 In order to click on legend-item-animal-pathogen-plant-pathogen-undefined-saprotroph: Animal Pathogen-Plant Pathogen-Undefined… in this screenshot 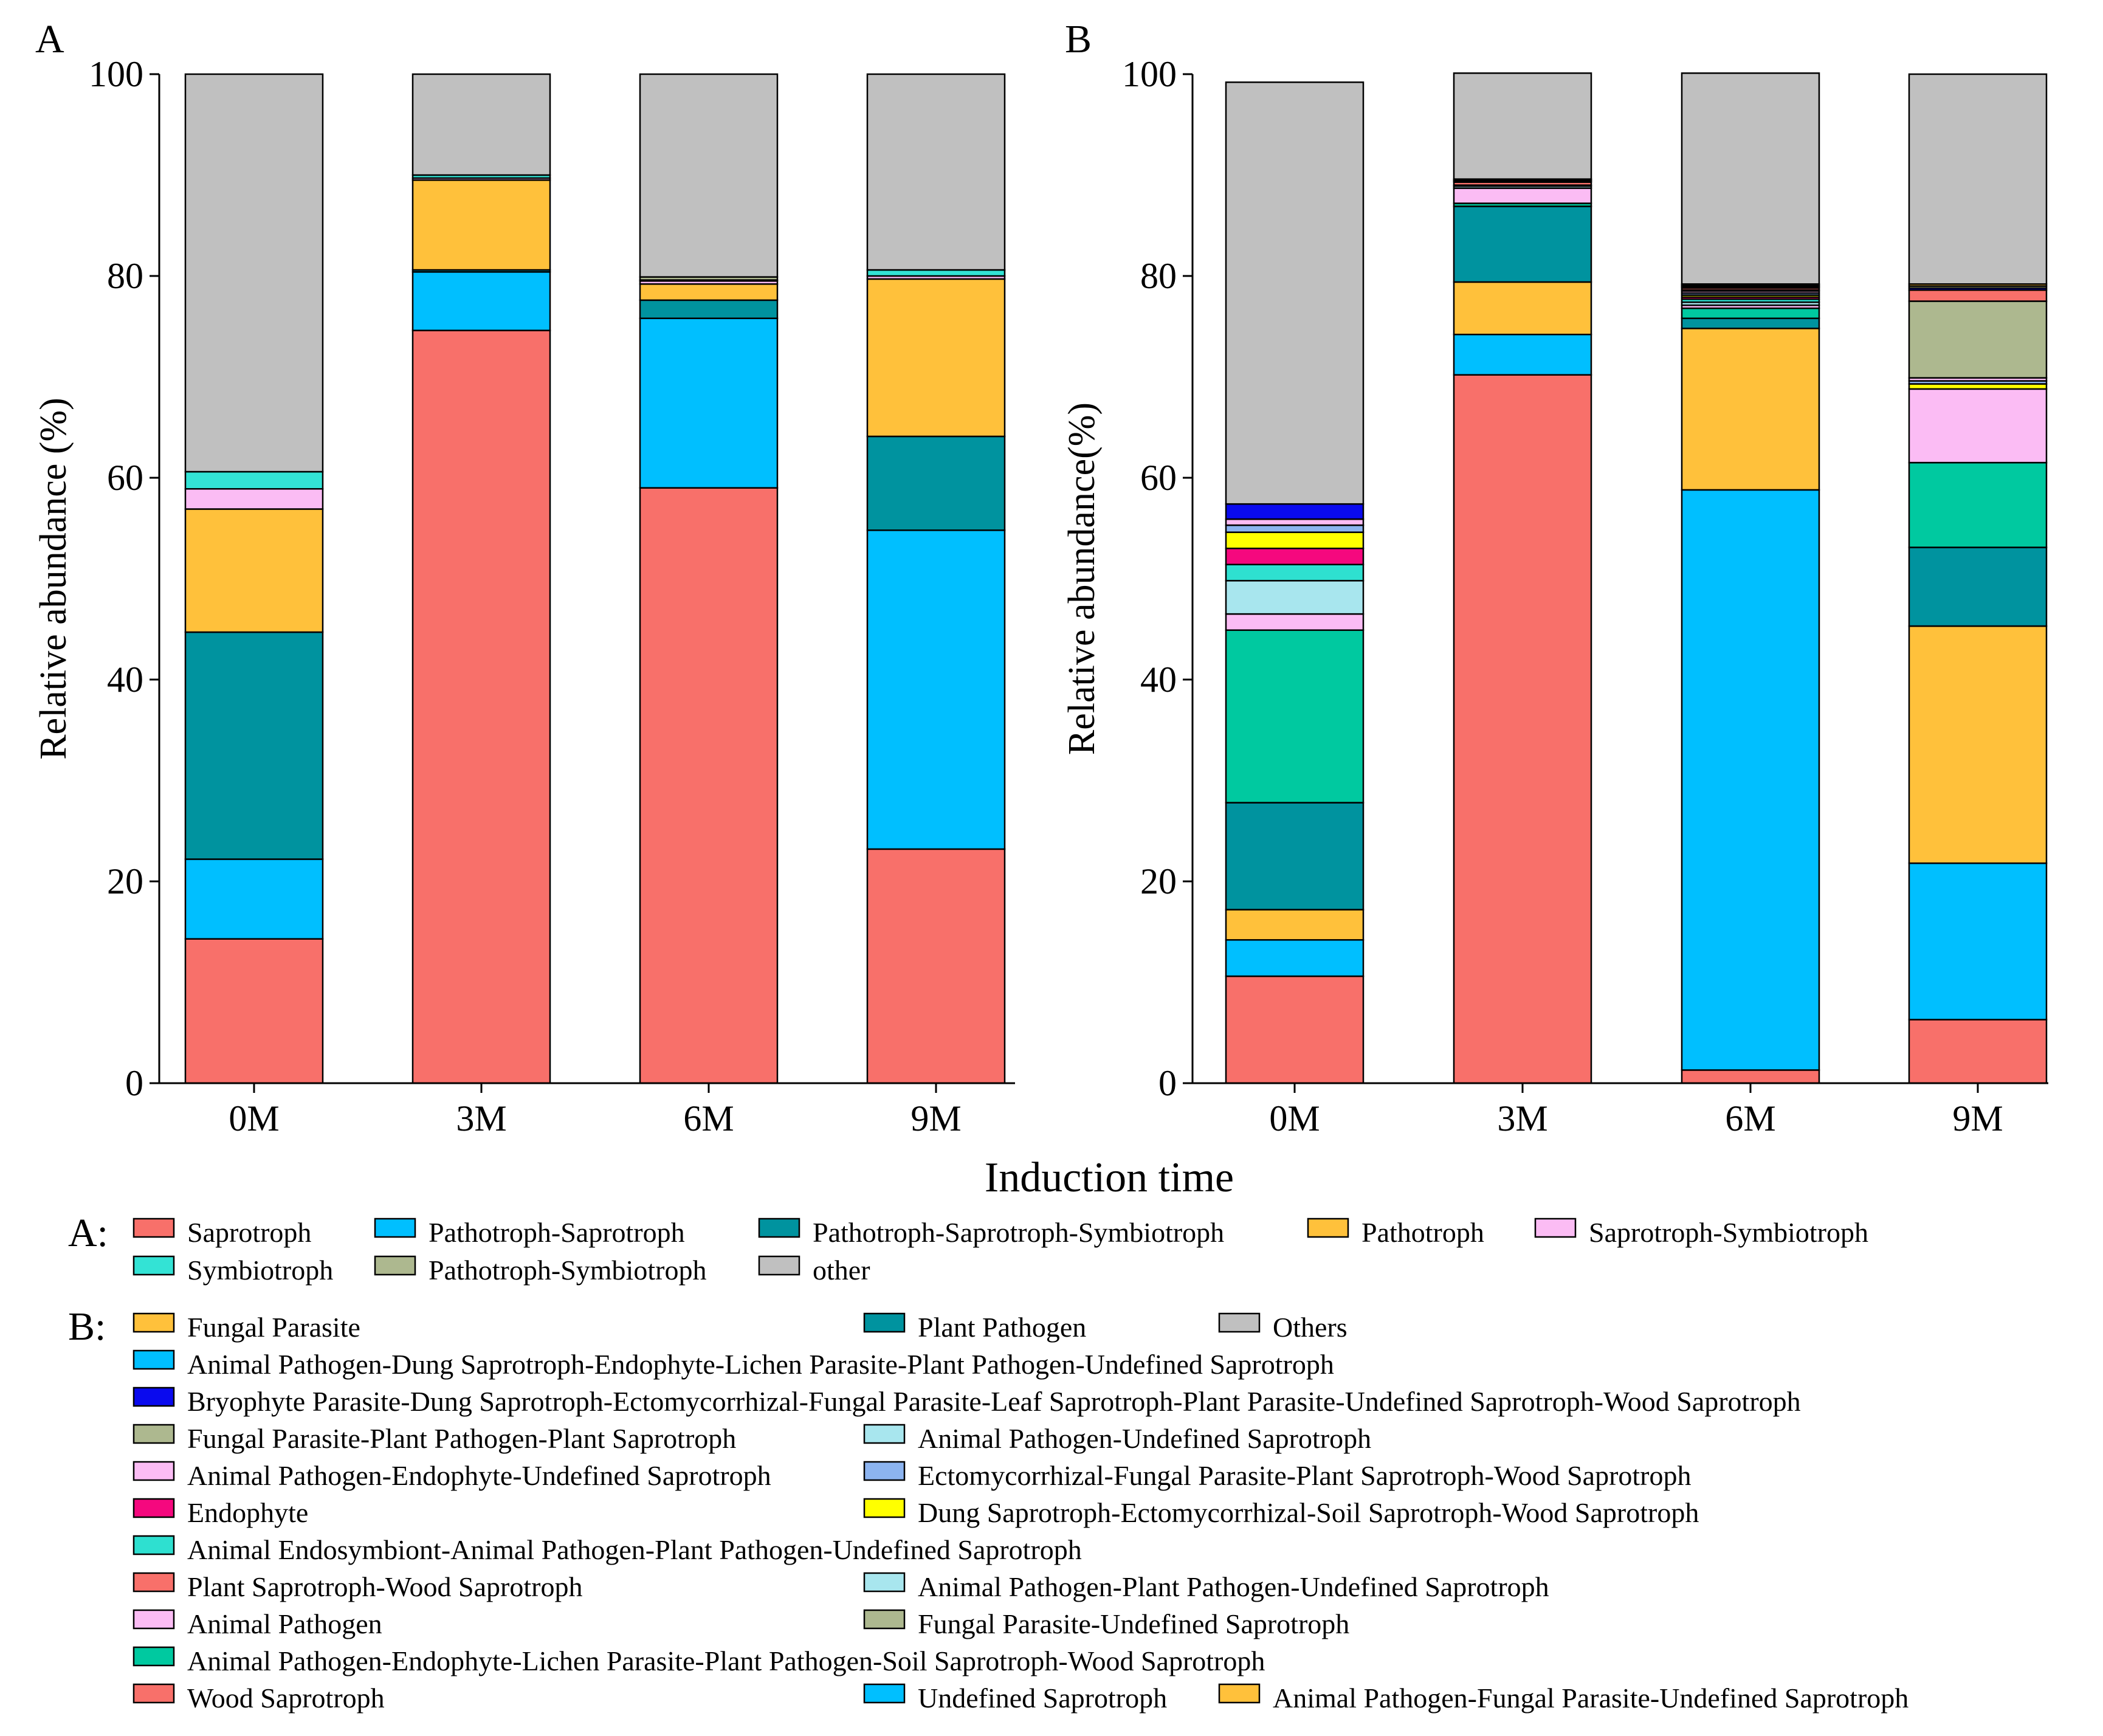, I will do `click(1206, 1586)`.